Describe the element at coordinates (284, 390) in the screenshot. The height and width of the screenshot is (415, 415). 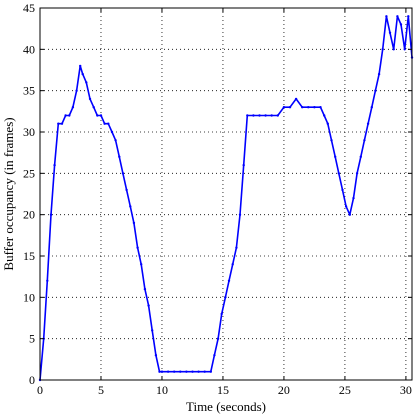
I see `x-tick-label: 20` at that location.